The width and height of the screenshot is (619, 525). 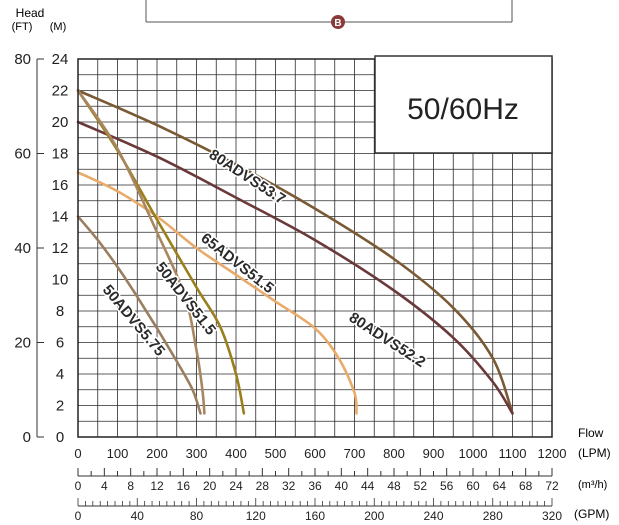 I want to click on x-tick-label-m3h: 64, so click(x=500, y=486).